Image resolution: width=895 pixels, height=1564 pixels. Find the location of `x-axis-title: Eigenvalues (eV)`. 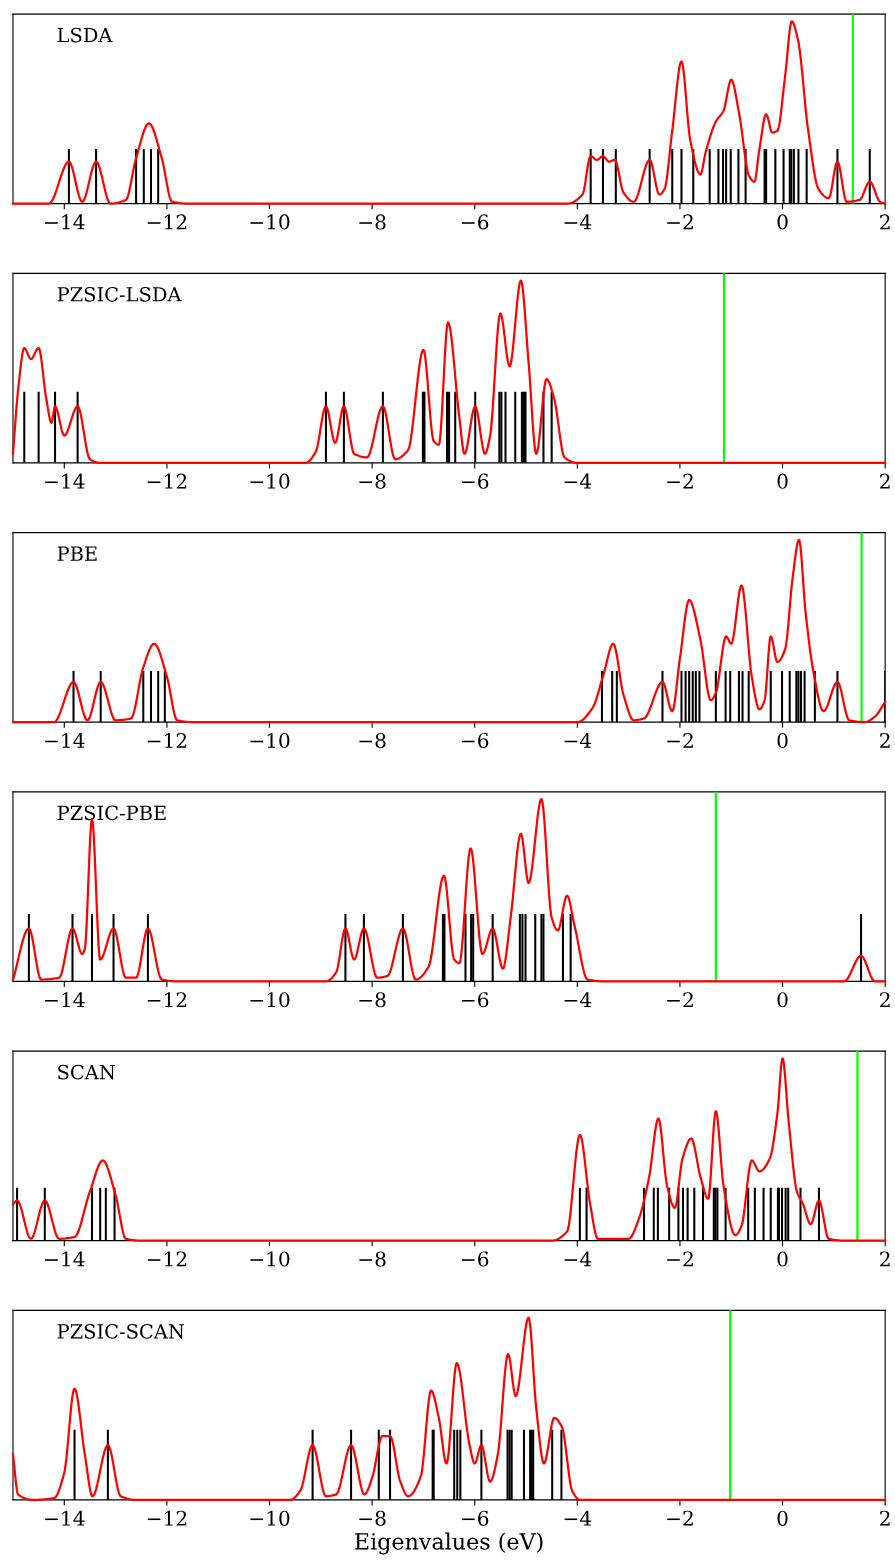

x-axis-title: Eigenvalues (eV) is located at coordinates (449, 1543).